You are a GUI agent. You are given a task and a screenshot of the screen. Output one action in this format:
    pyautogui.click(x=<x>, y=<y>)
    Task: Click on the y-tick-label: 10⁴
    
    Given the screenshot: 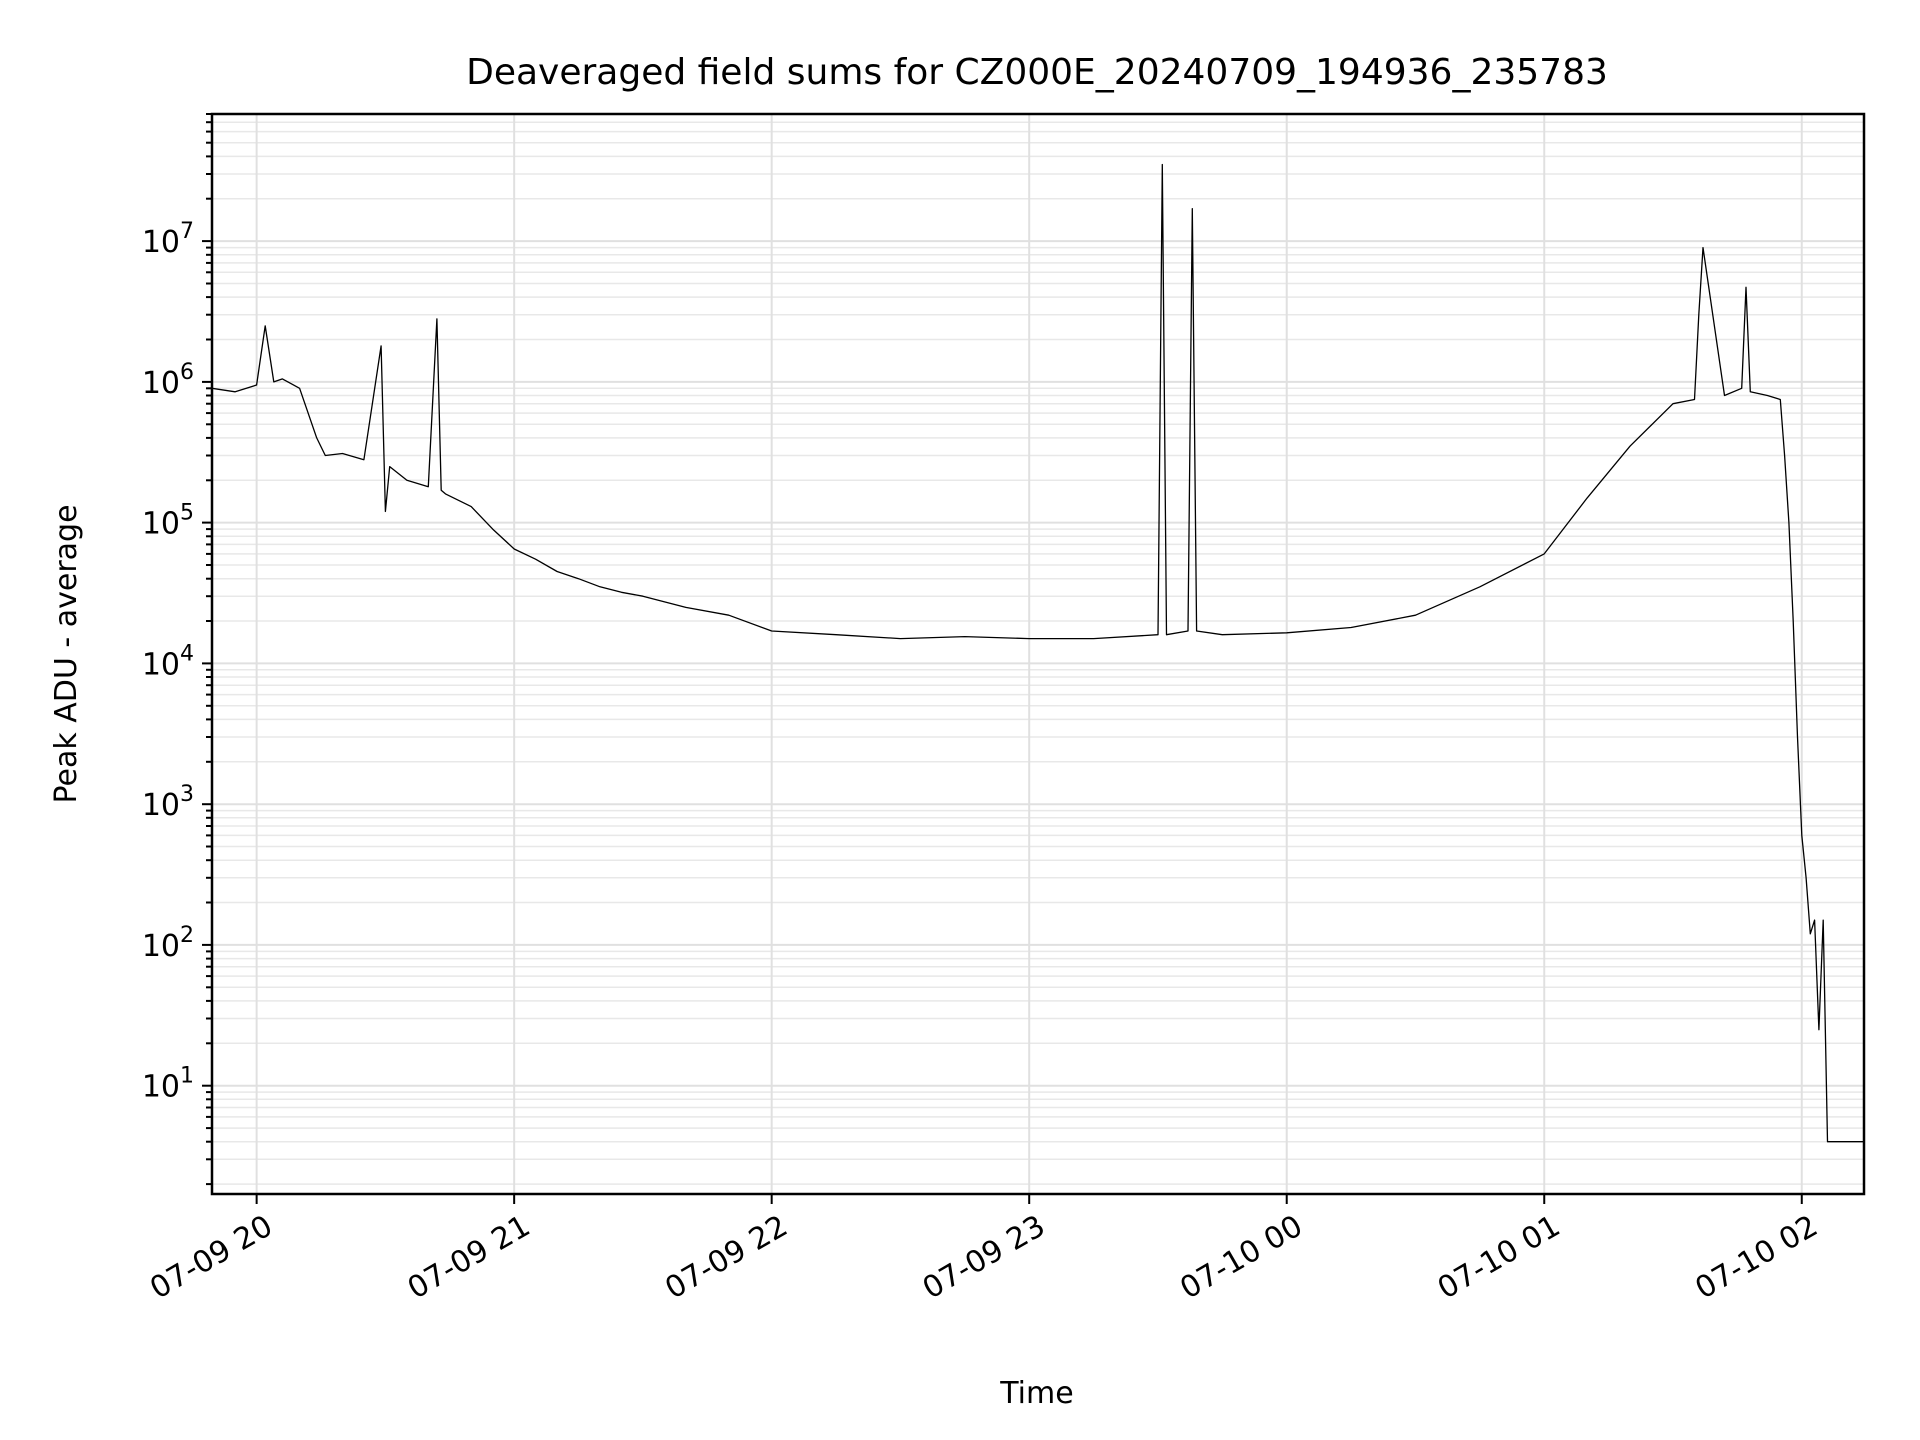 What is the action you would take?
    pyautogui.click(x=168, y=661)
    